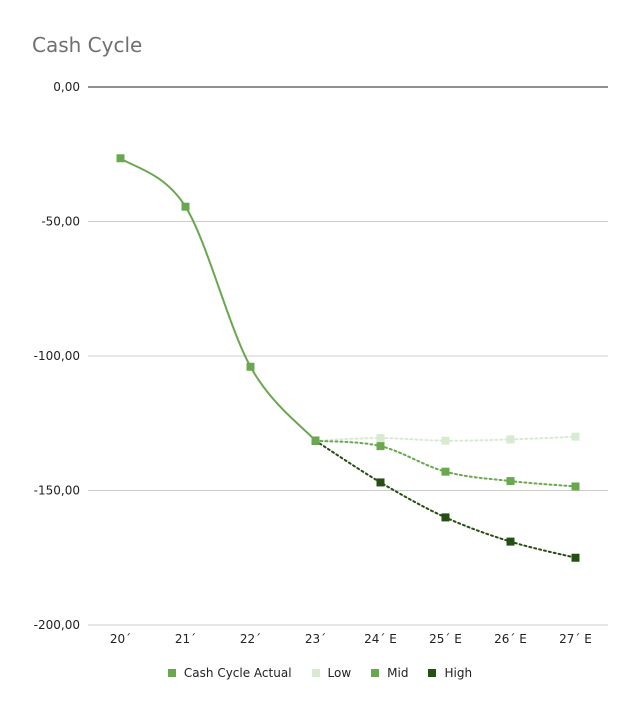  I want to click on legend-label: Low, so click(339, 673).